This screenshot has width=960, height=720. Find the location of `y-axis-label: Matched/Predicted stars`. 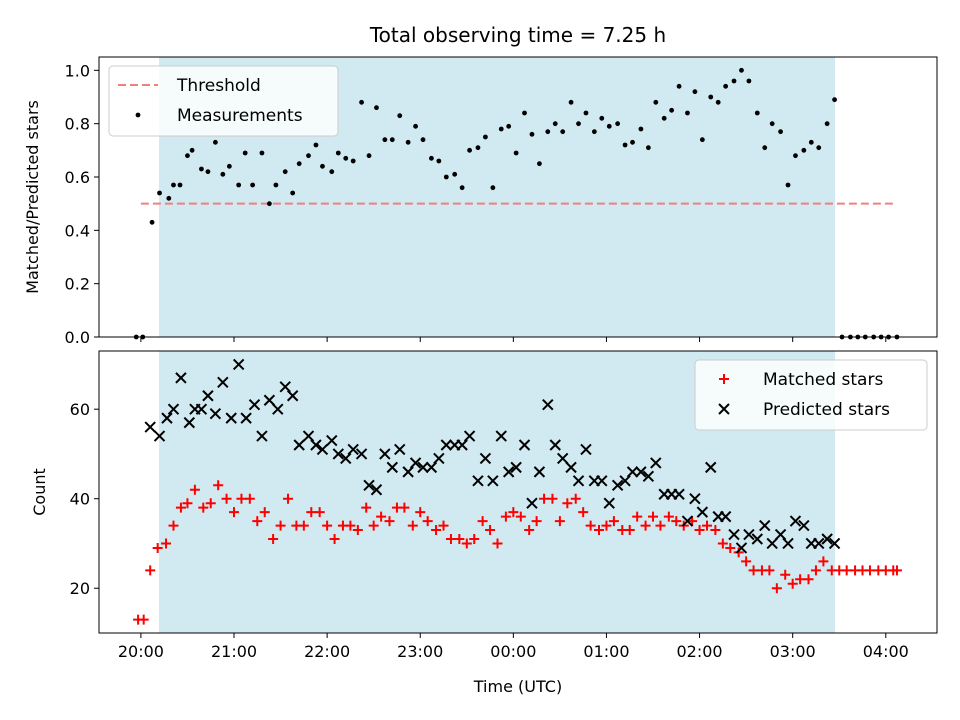

y-axis-label: Matched/Predicted stars is located at coordinates (32, 197).